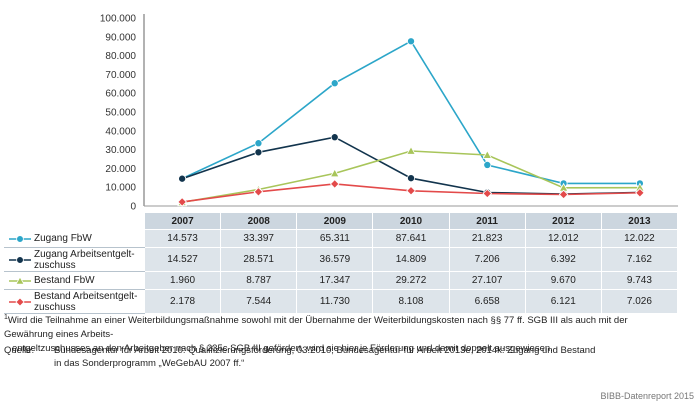 This screenshot has height=405, width=700. What do you see at coordinates (84, 259) in the screenshot?
I see `legend-label: Zugang Arbeitsentgelt- zuschuss` at bounding box center [84, 259].